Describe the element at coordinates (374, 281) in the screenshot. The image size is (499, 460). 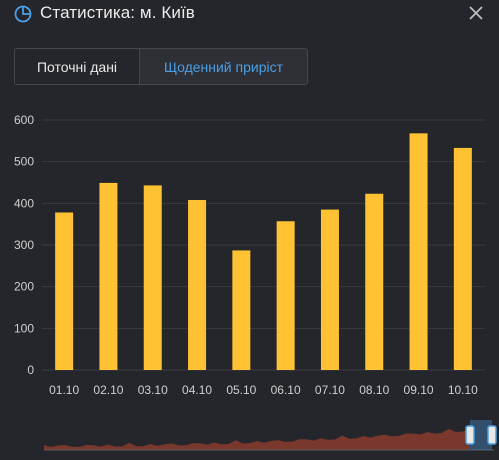
I see `bar-08.10` at that location.